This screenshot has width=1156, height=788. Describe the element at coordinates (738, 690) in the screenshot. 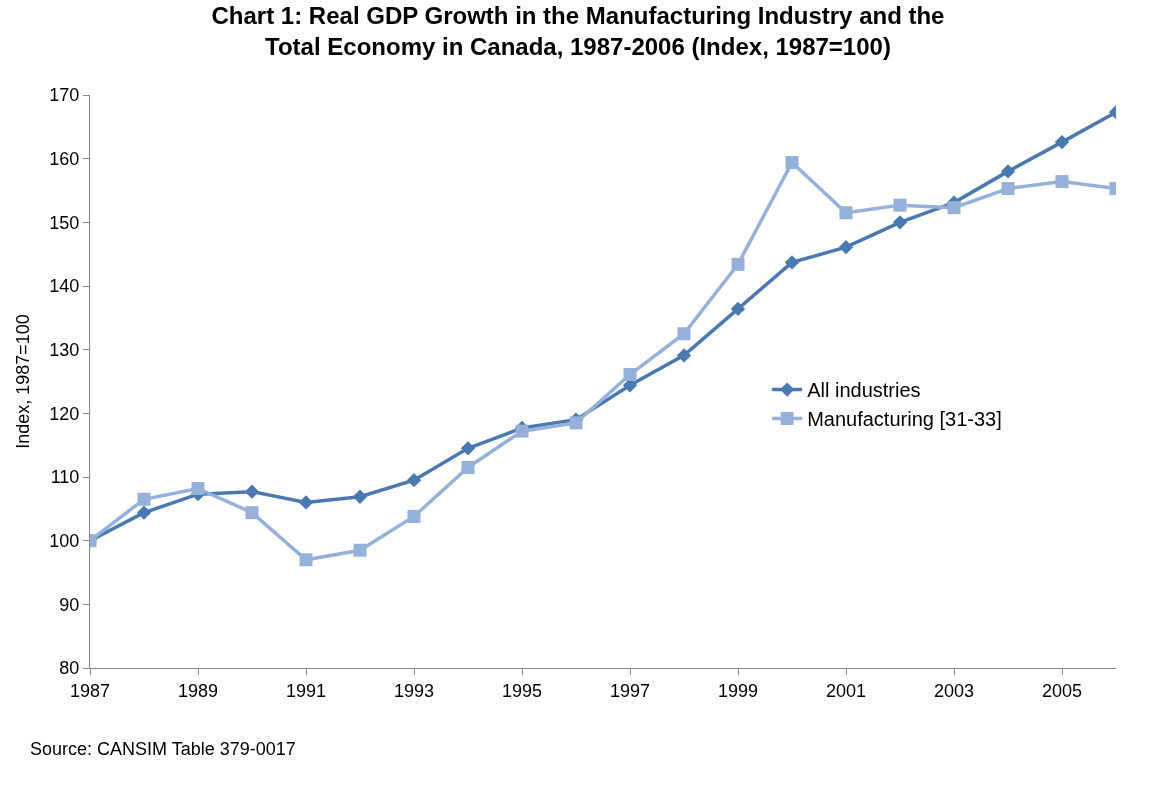

I see `x-tick-label: 1999` at that location.